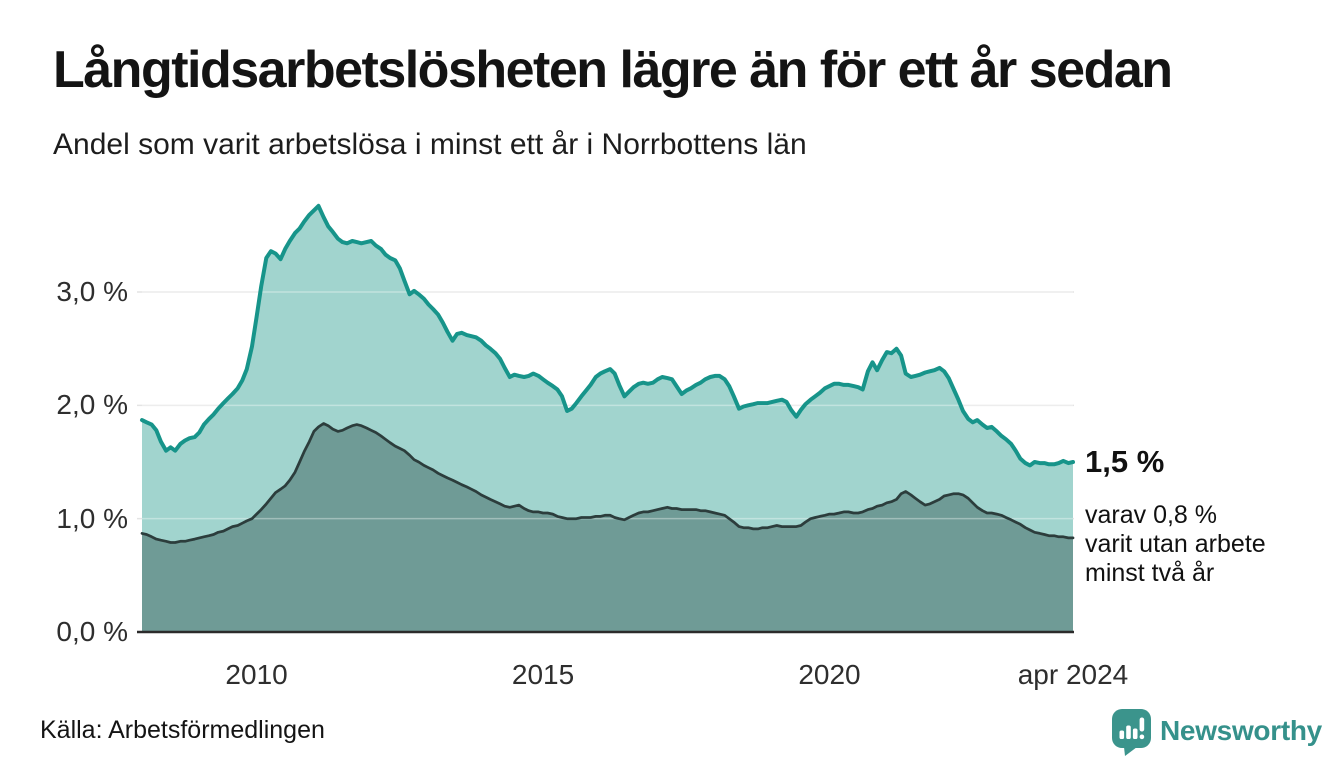 This screenshot has height=780, width=1340. I want to click on y-tick-label: 1,0 %, so click(92, 518).